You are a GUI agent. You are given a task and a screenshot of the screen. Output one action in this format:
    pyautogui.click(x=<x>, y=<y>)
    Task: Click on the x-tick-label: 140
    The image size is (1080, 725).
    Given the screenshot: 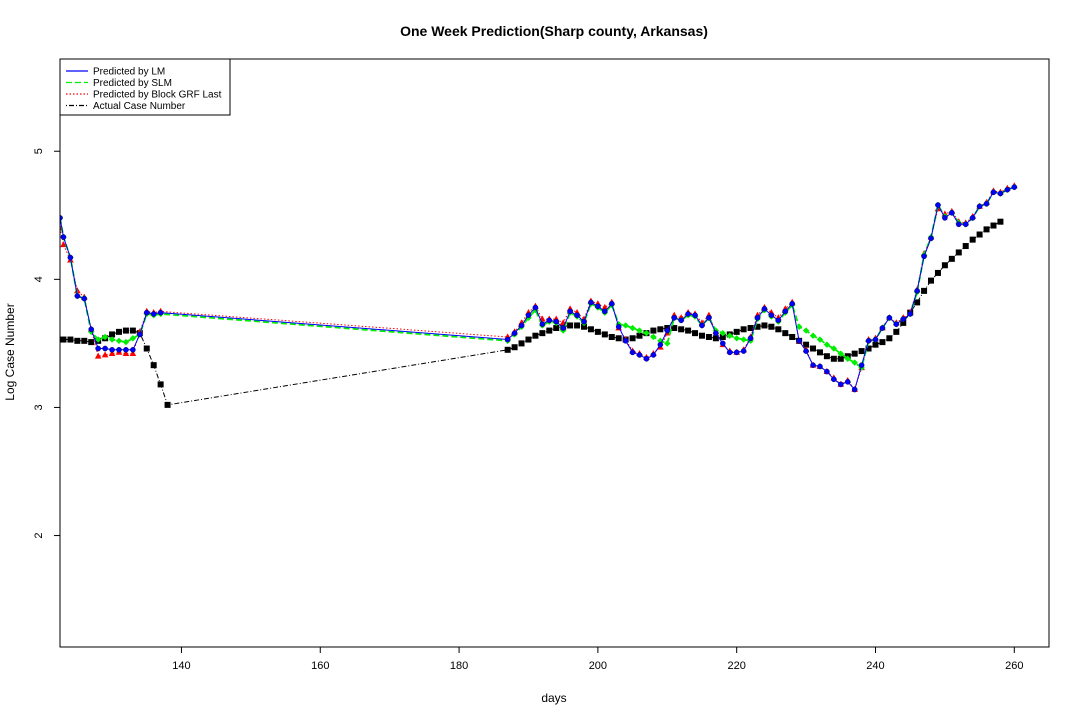 What is the action you would take?
    pyautogui.click(x=181, y=666)
    